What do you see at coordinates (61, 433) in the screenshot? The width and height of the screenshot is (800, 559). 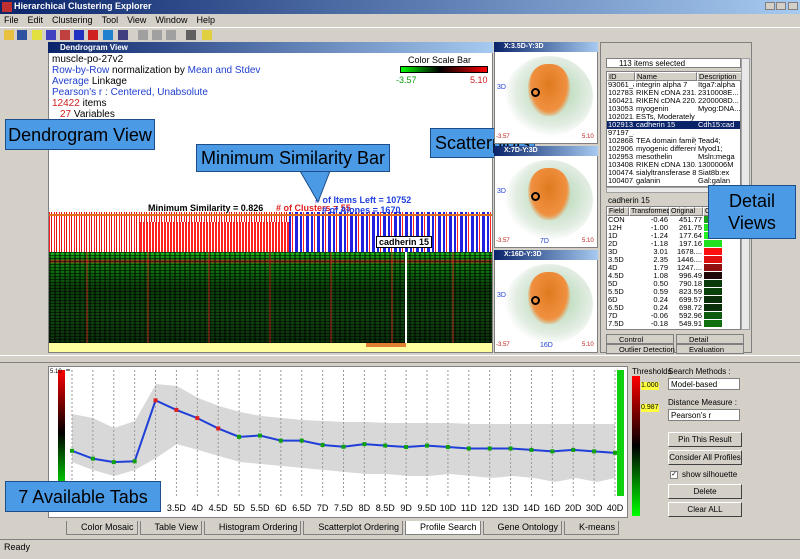 I see `left-color-bar` at bounding box center [61, 433].